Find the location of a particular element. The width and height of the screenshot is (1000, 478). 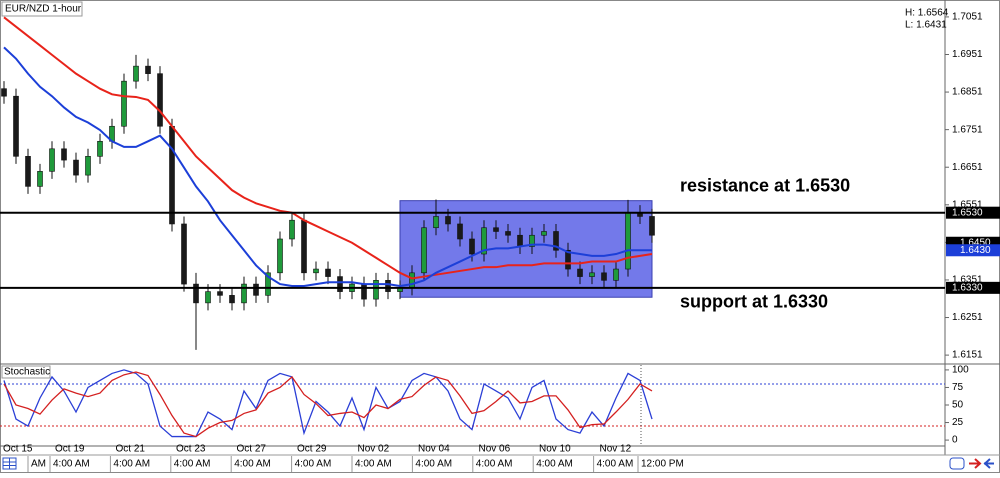

grid-icon is located at coordinates (9, 463).